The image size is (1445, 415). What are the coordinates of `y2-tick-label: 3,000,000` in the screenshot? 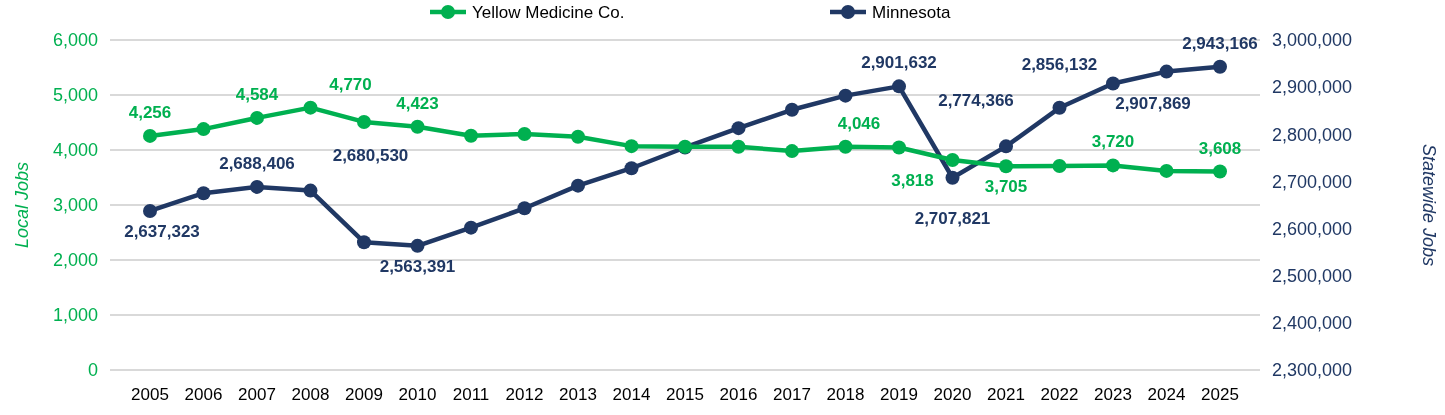 It's located at (1312, 40).